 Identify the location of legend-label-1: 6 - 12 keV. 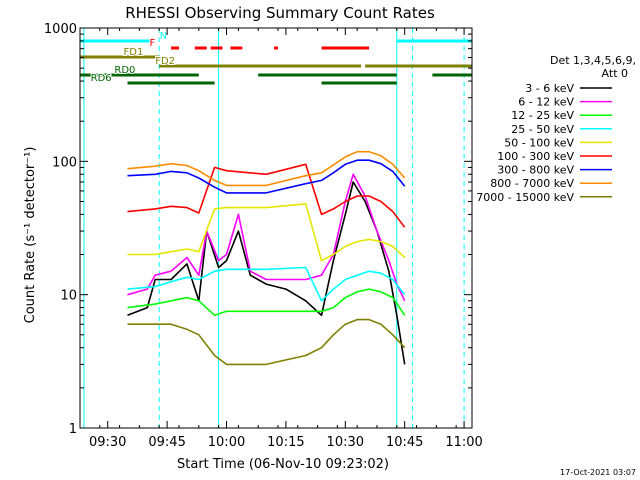
(546, 102).